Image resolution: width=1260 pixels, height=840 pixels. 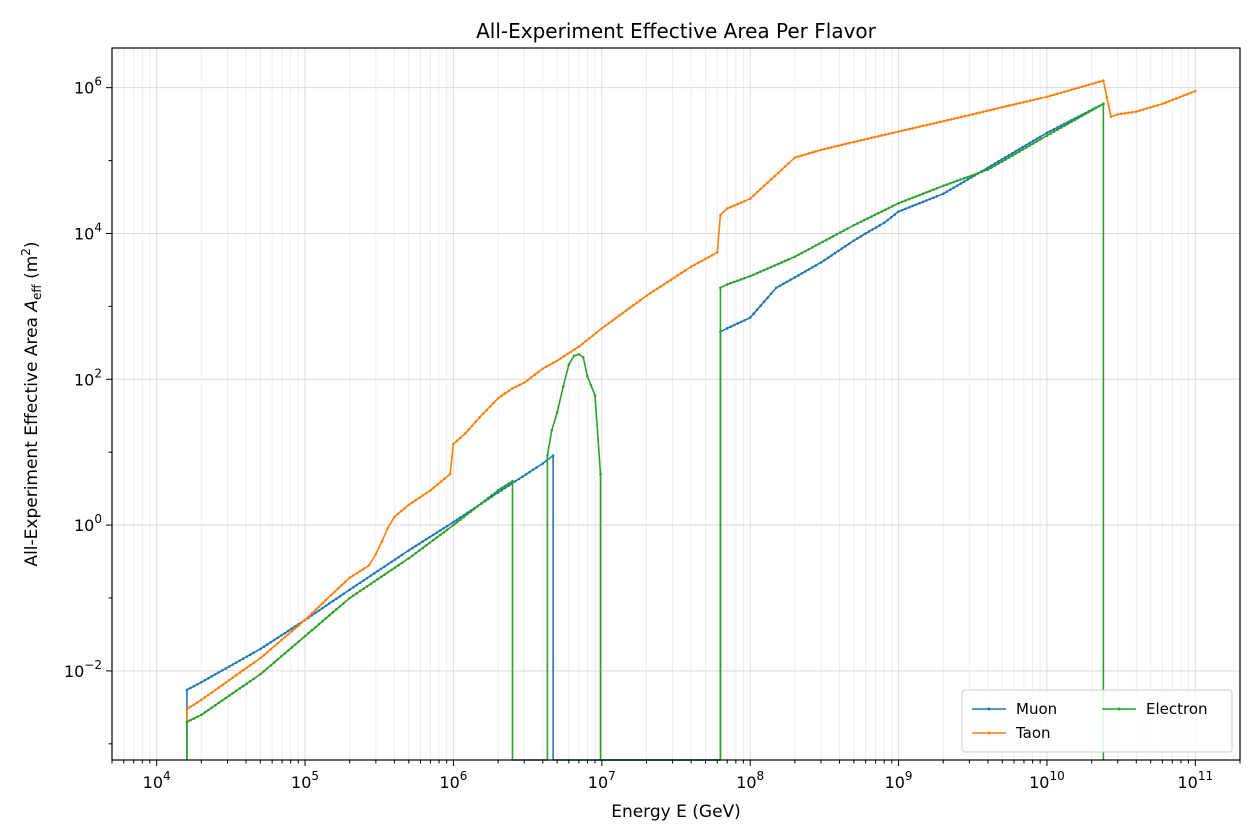 I want to click on x-tick-label: 10⁸, so click(x=750, y=780).